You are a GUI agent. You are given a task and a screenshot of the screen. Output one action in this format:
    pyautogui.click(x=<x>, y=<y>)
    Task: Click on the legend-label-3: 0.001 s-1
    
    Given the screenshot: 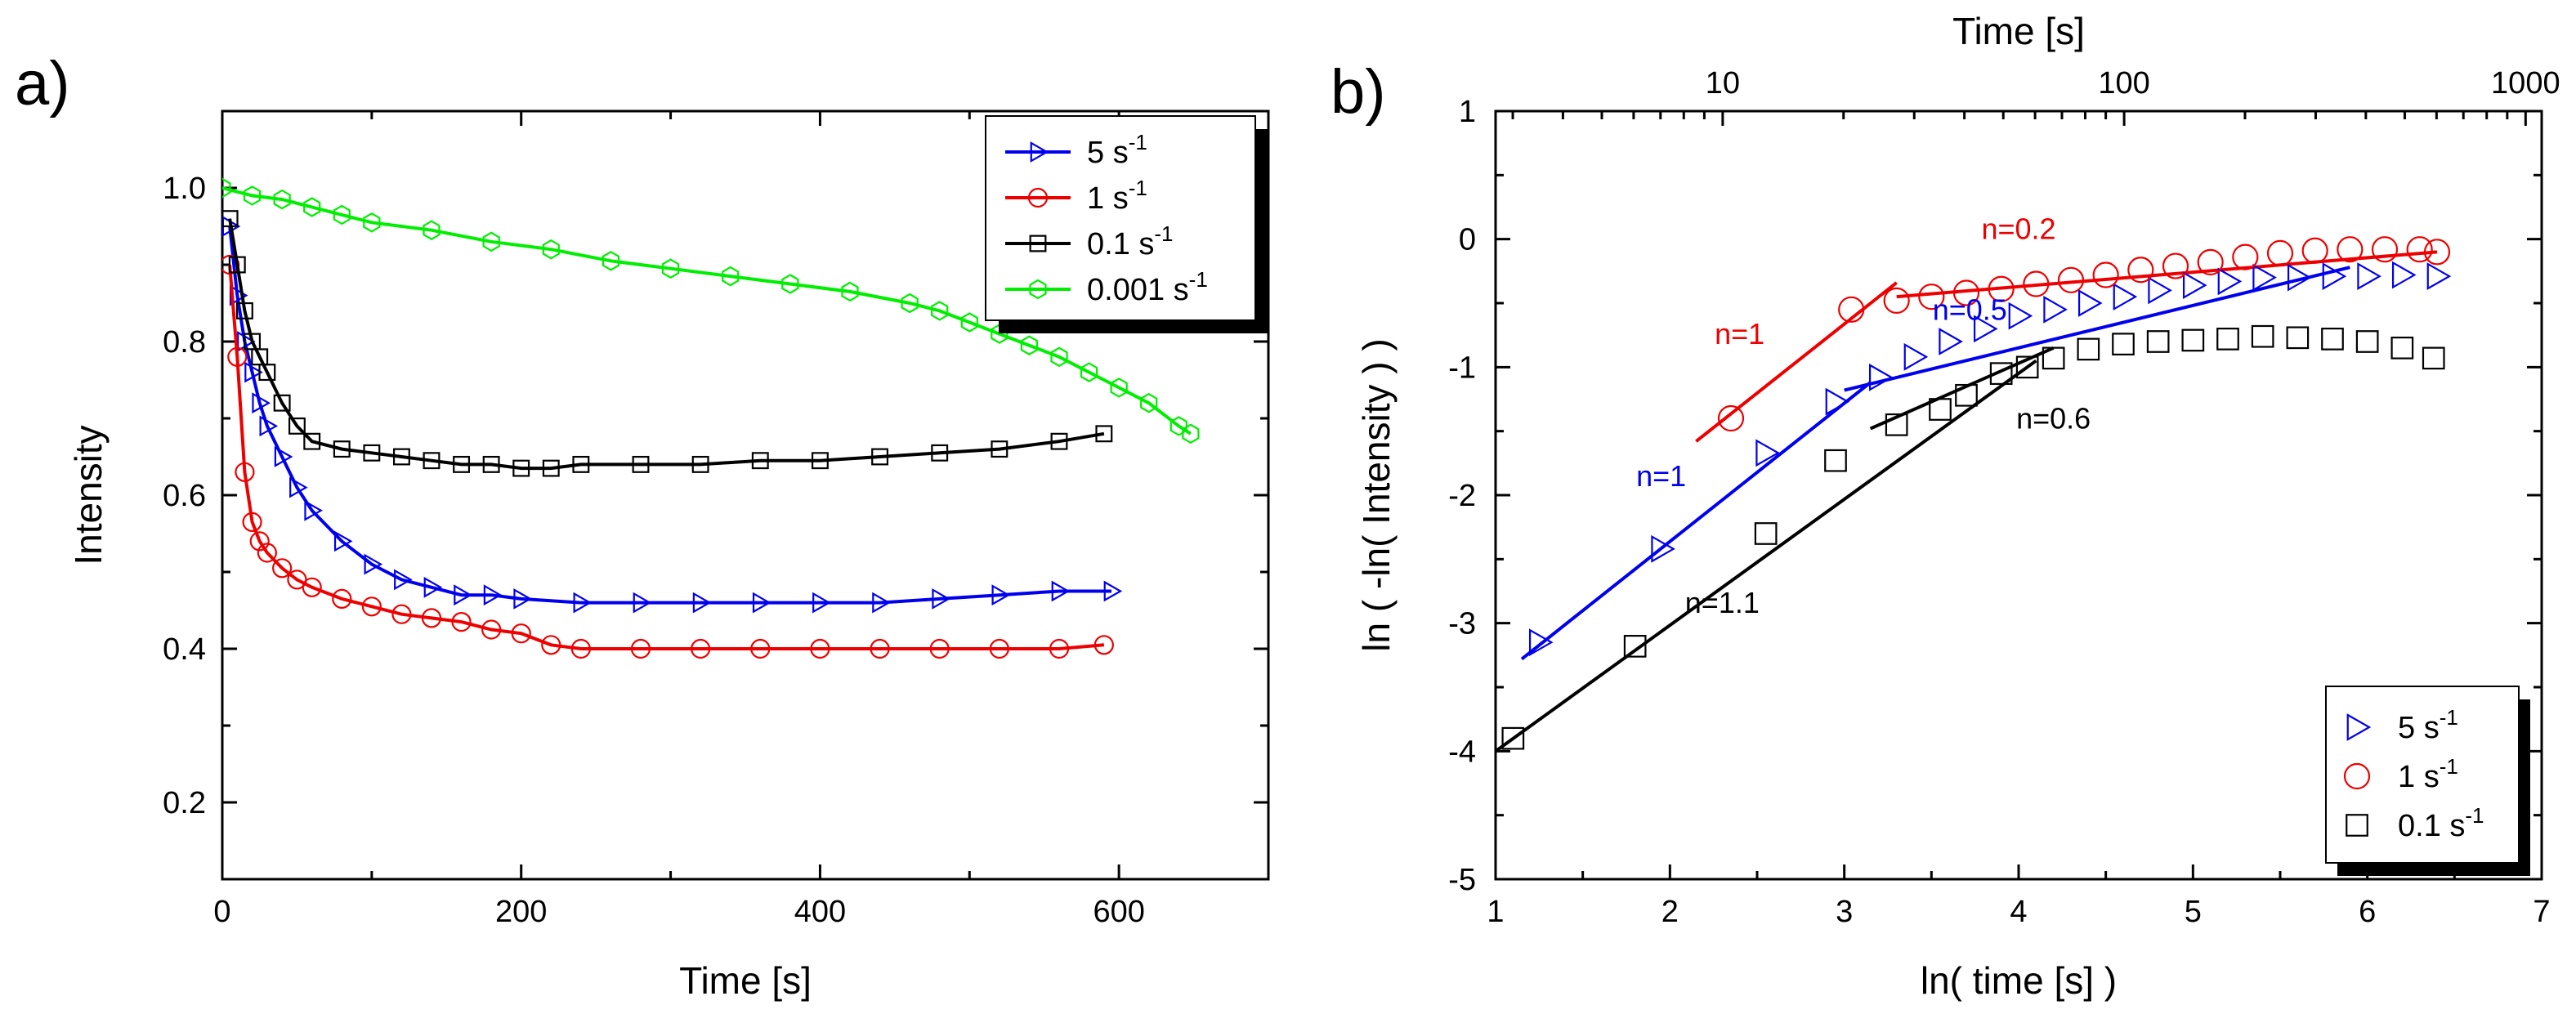 What is the action you would take?
    pyautogui.click(x=1147, y=287)
    